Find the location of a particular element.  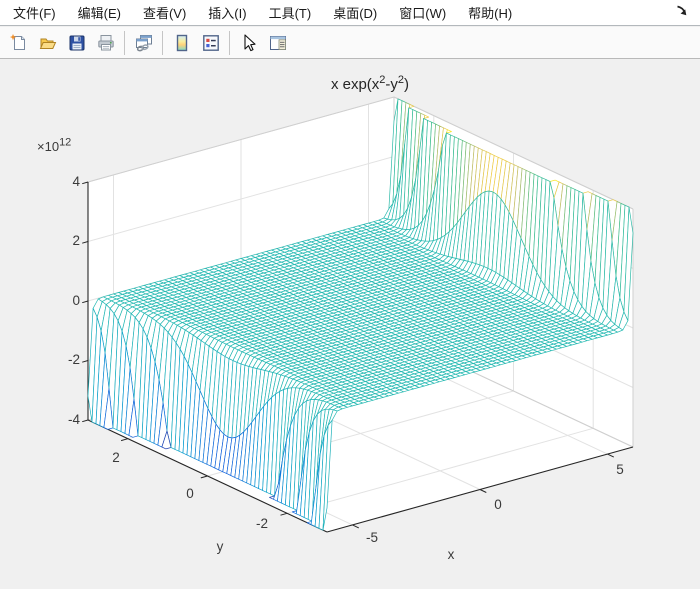

new-figure-button is located at coordinates (18, 43).